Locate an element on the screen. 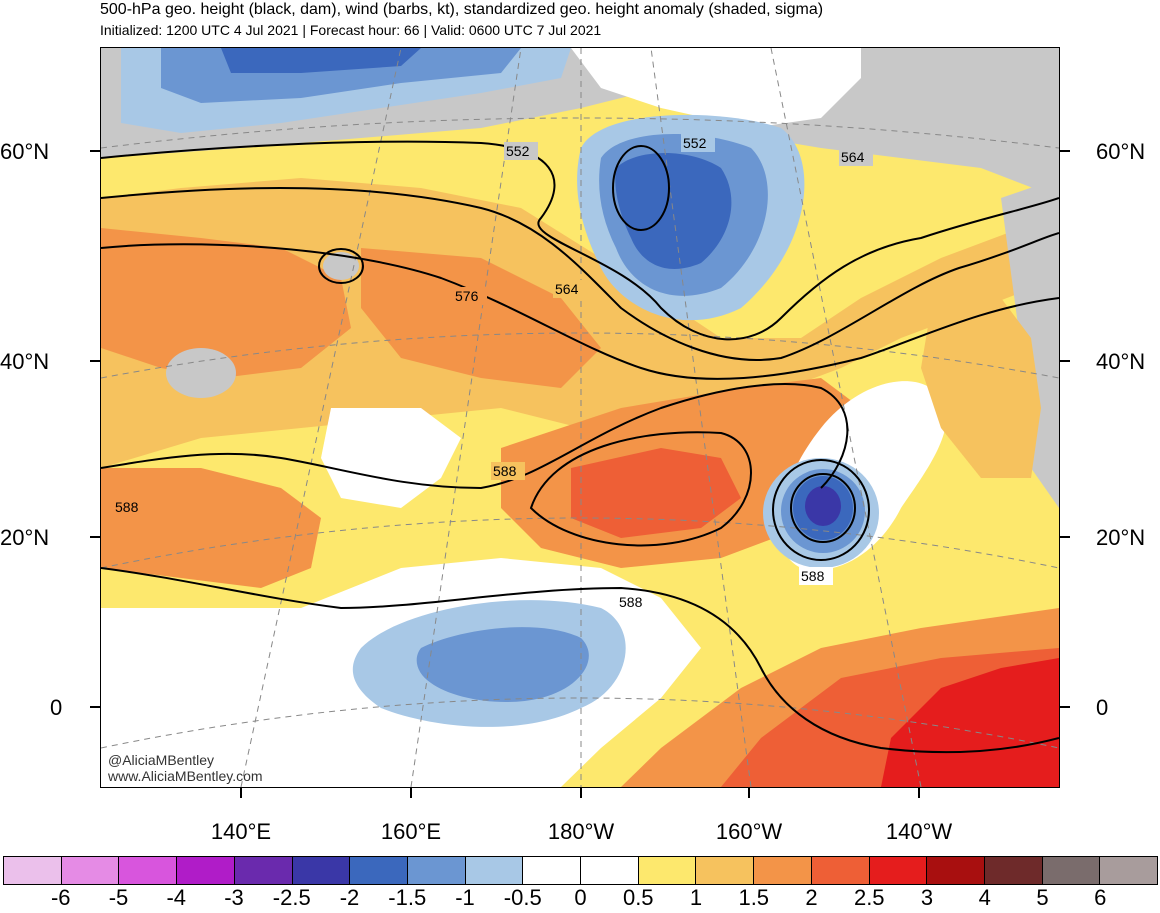  anomaly-zone-negative-alaska-deep is located at coordinates (673, 211).